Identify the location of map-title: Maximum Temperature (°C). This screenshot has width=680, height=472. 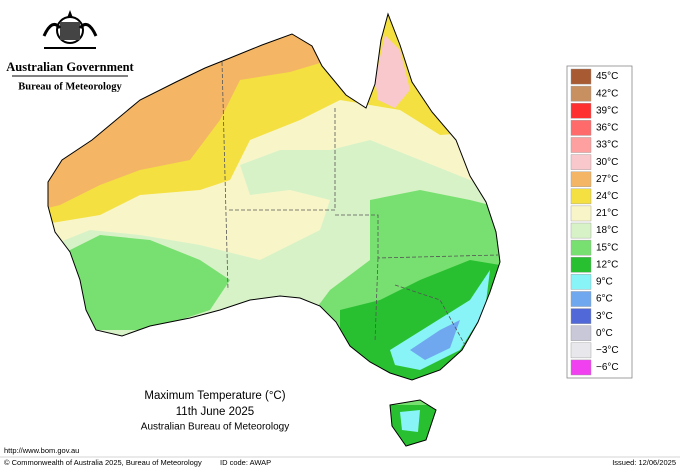
(214, 396).